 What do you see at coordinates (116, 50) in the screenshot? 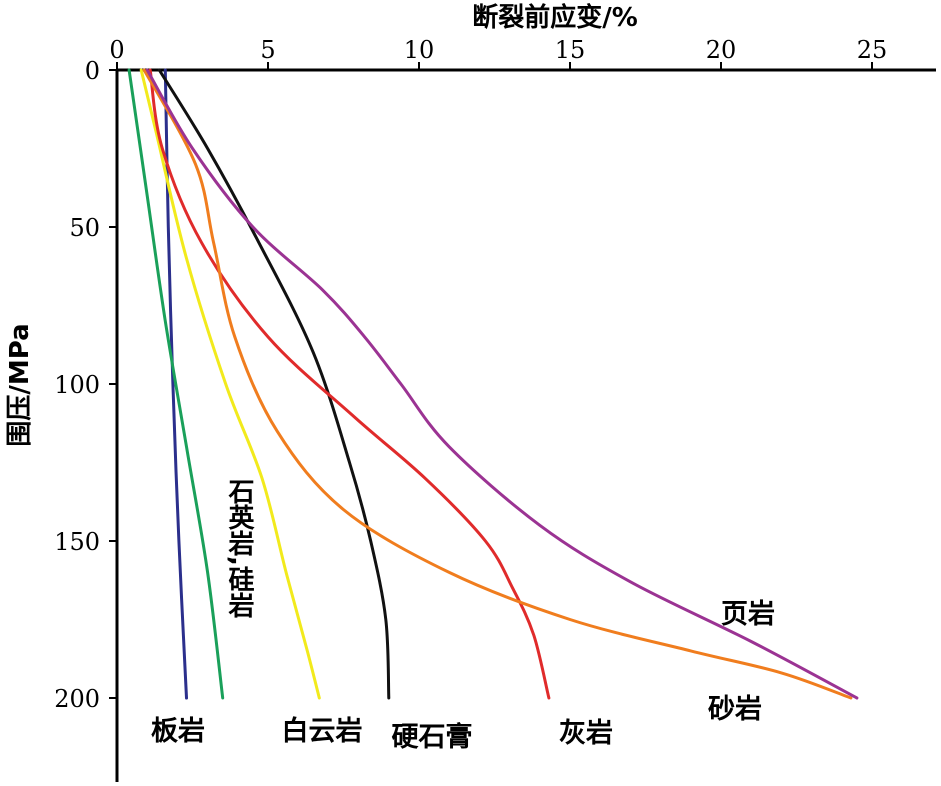
I see `x-tick-label: 0` at bounding box center [116, 50].